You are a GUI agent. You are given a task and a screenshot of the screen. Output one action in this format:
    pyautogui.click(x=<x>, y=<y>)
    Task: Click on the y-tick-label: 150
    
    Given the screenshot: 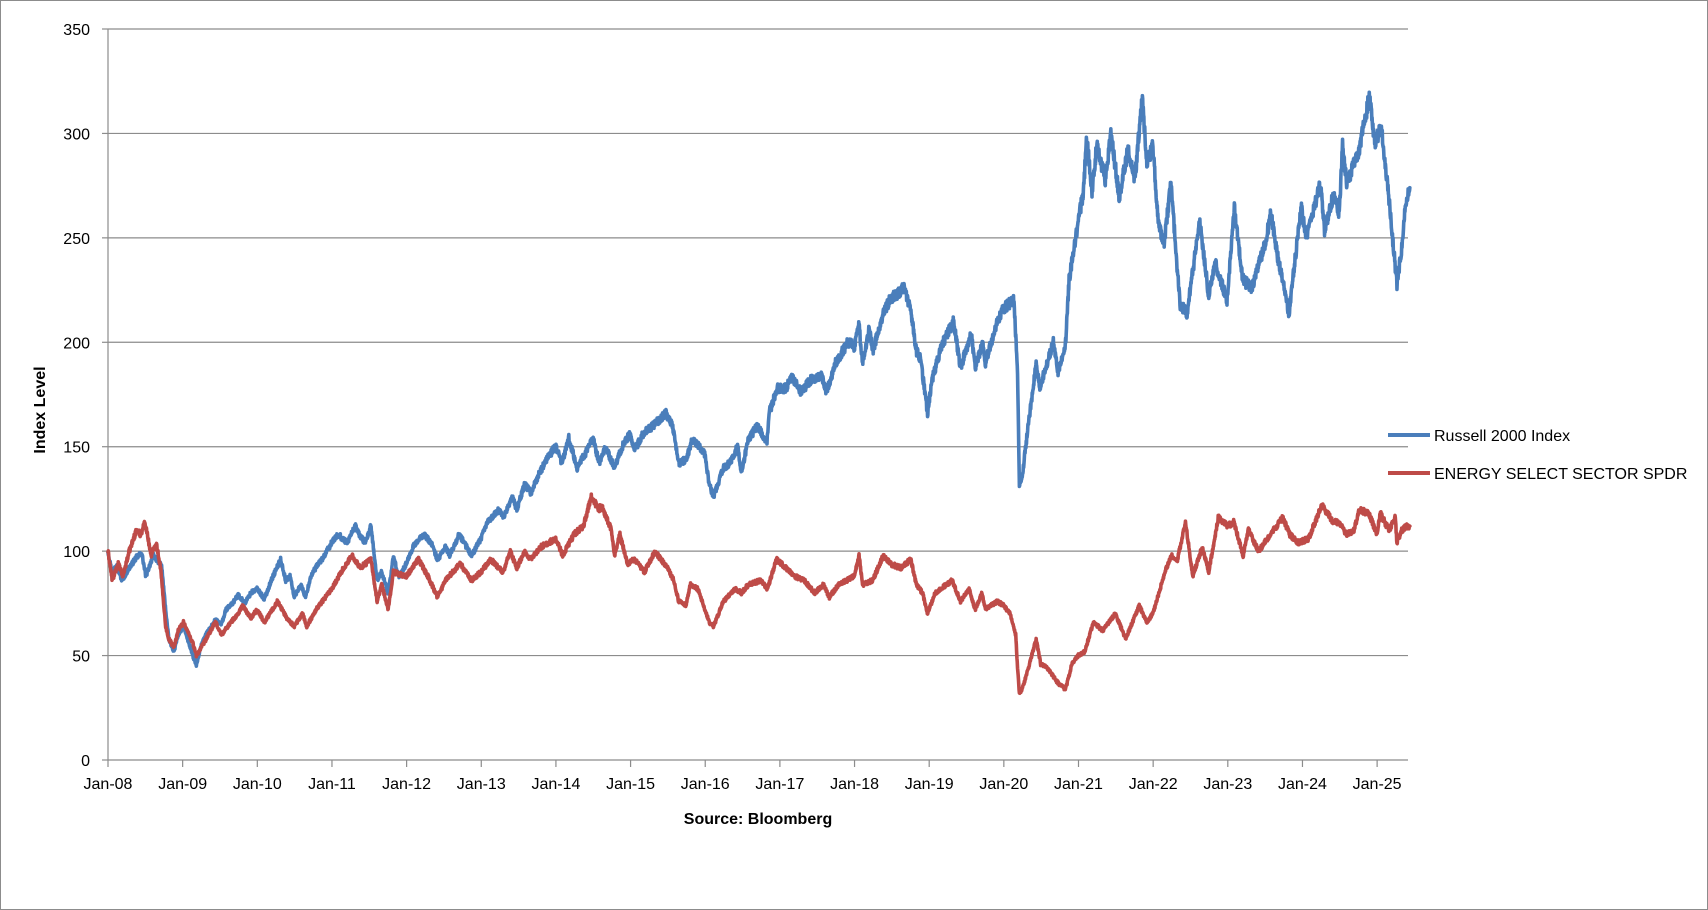 What is the action you would take?
    pyautogui.click(x=76, y=448)
    